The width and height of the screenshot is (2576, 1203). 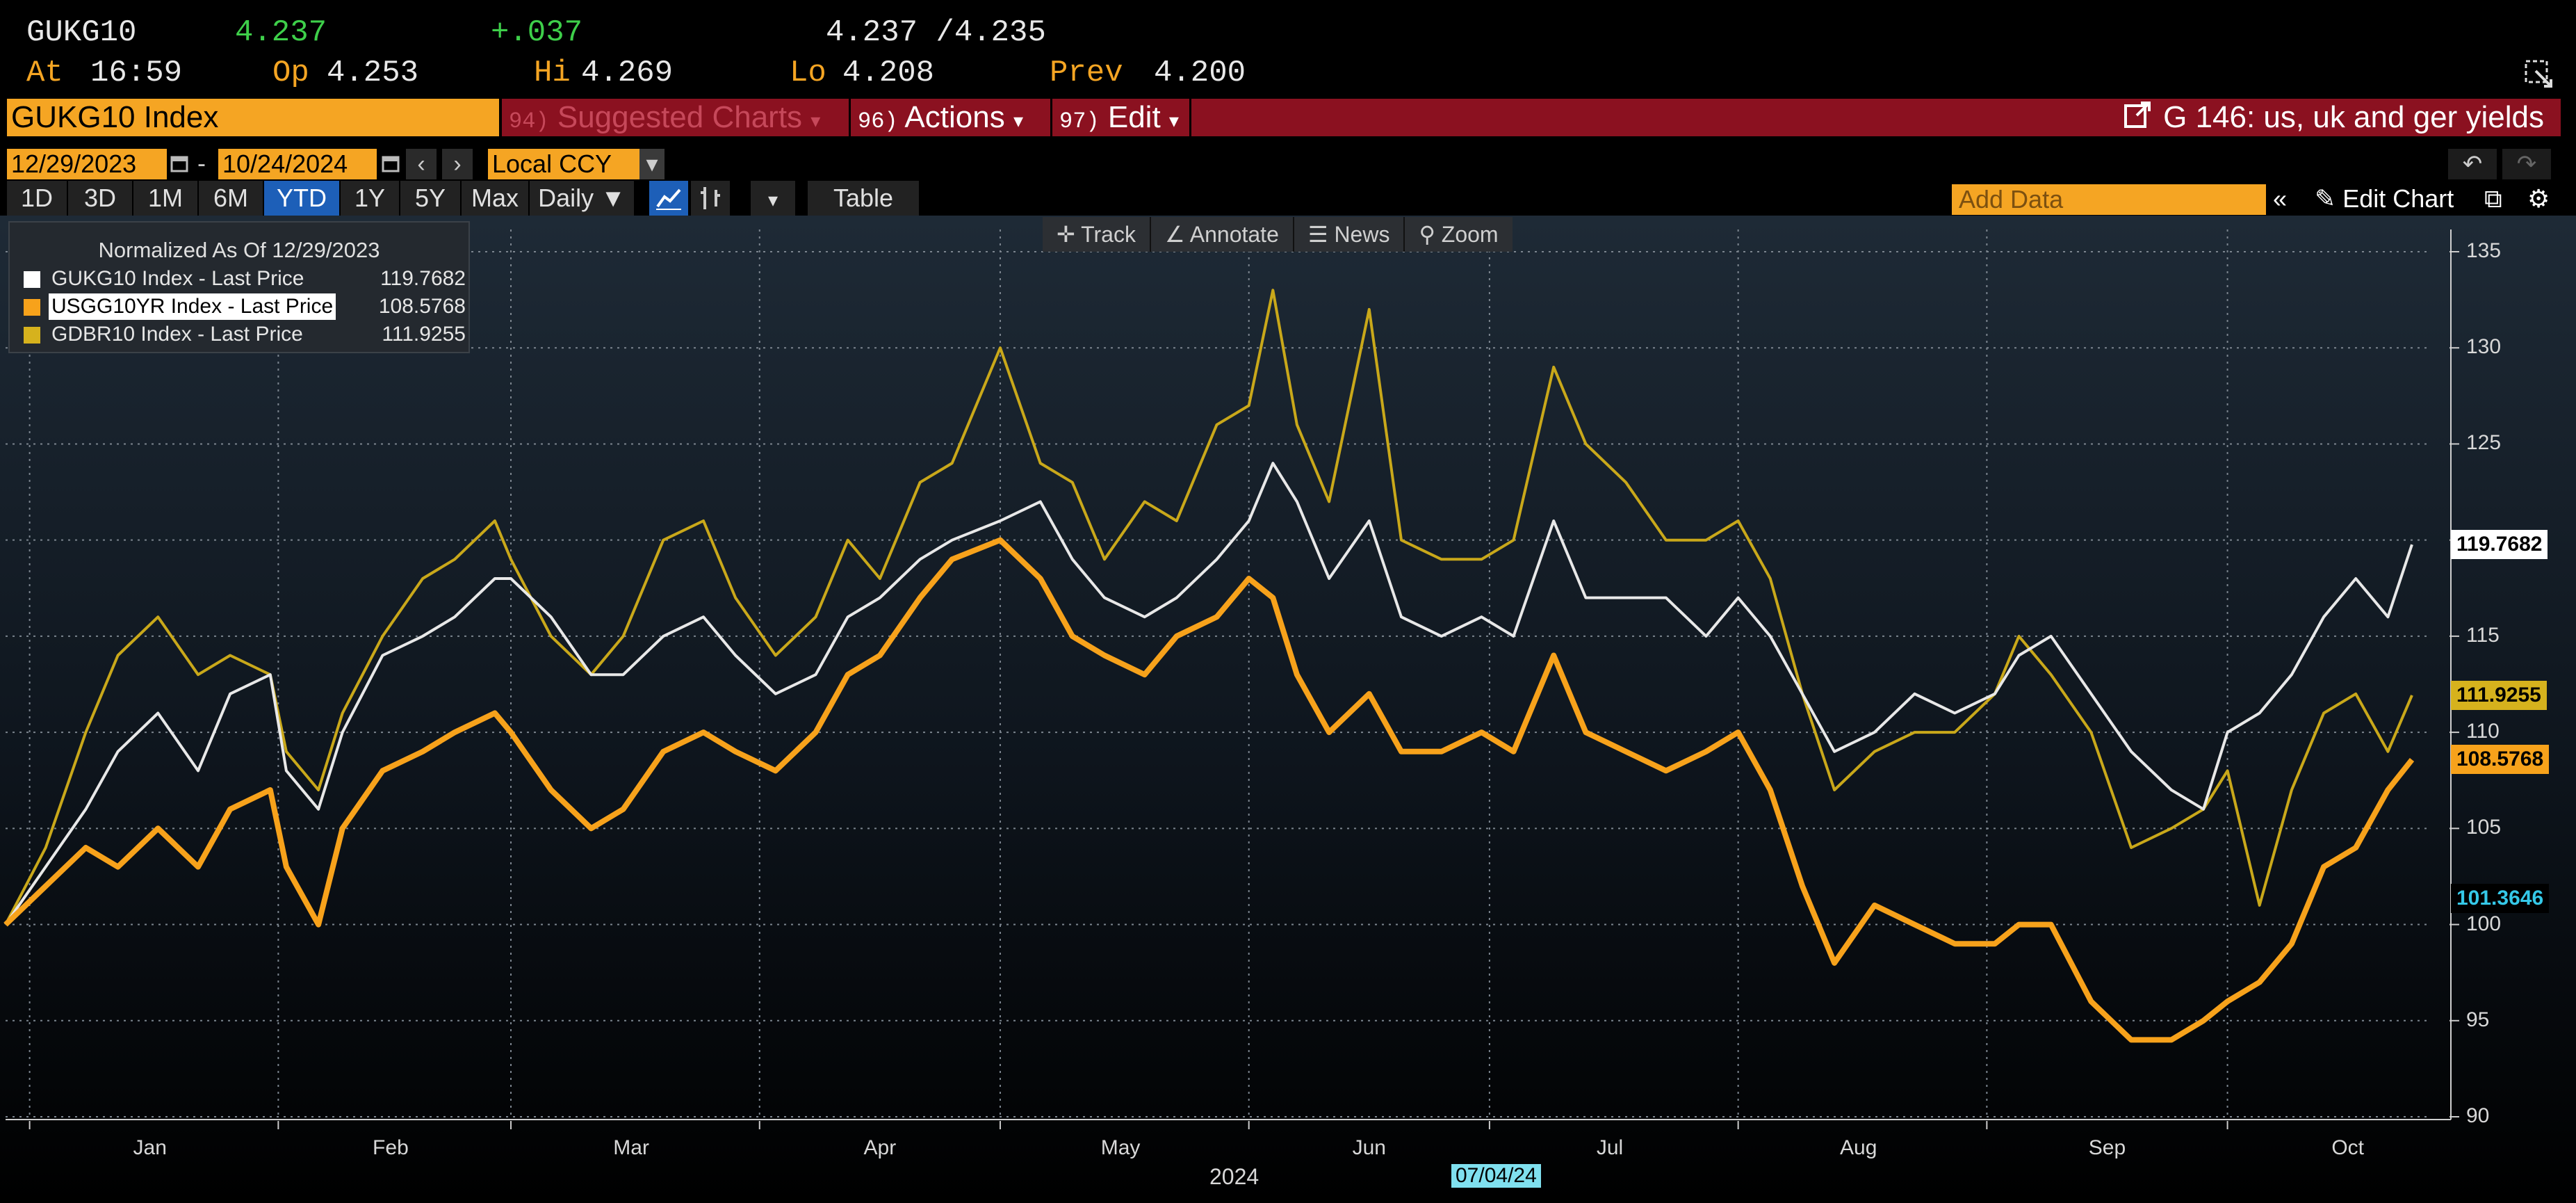 What do you see at coordinates (424, 334) in the screenshot?
I see `legend-value: 111.9255` at bounding box center [424, 334].